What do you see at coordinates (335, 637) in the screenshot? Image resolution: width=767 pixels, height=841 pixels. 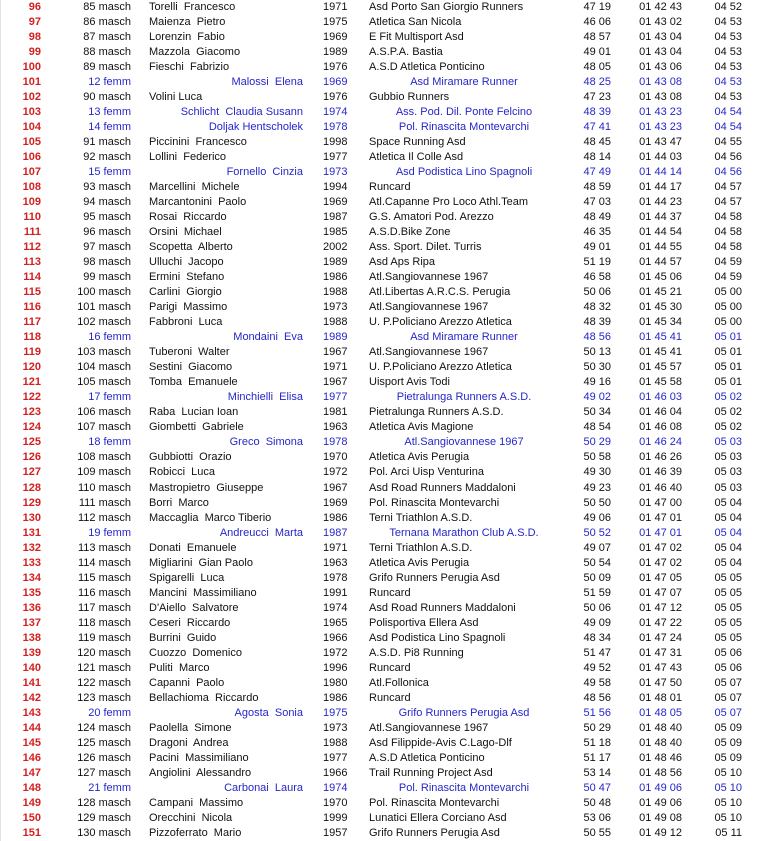 I see `birth-year-cell: 1966` at bounding box center [335, 637].